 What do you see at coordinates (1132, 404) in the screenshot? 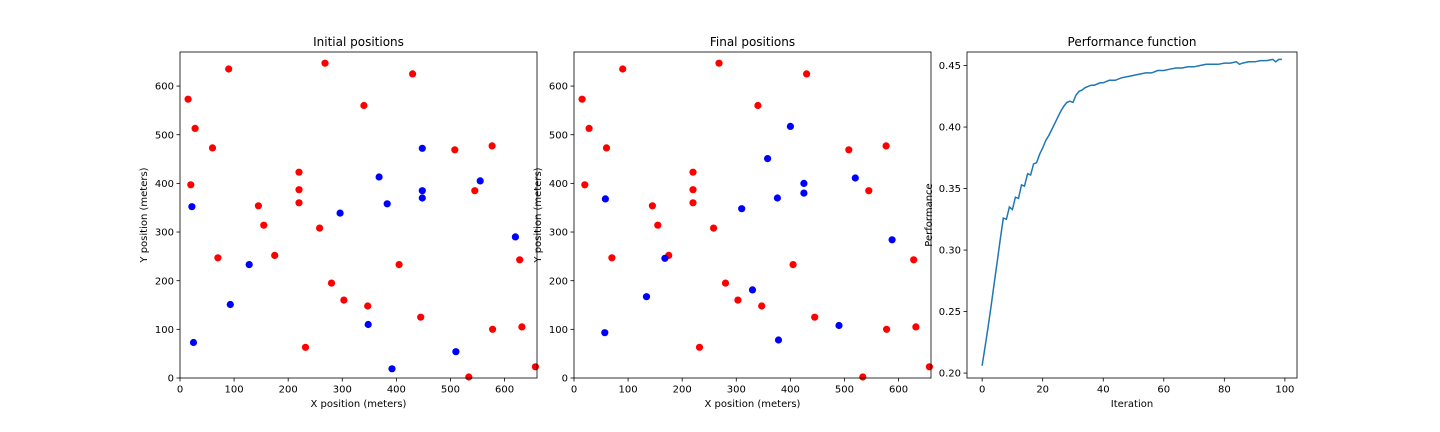
I see `x-axis-label: Iteration` at bounding box center [1132, 404].